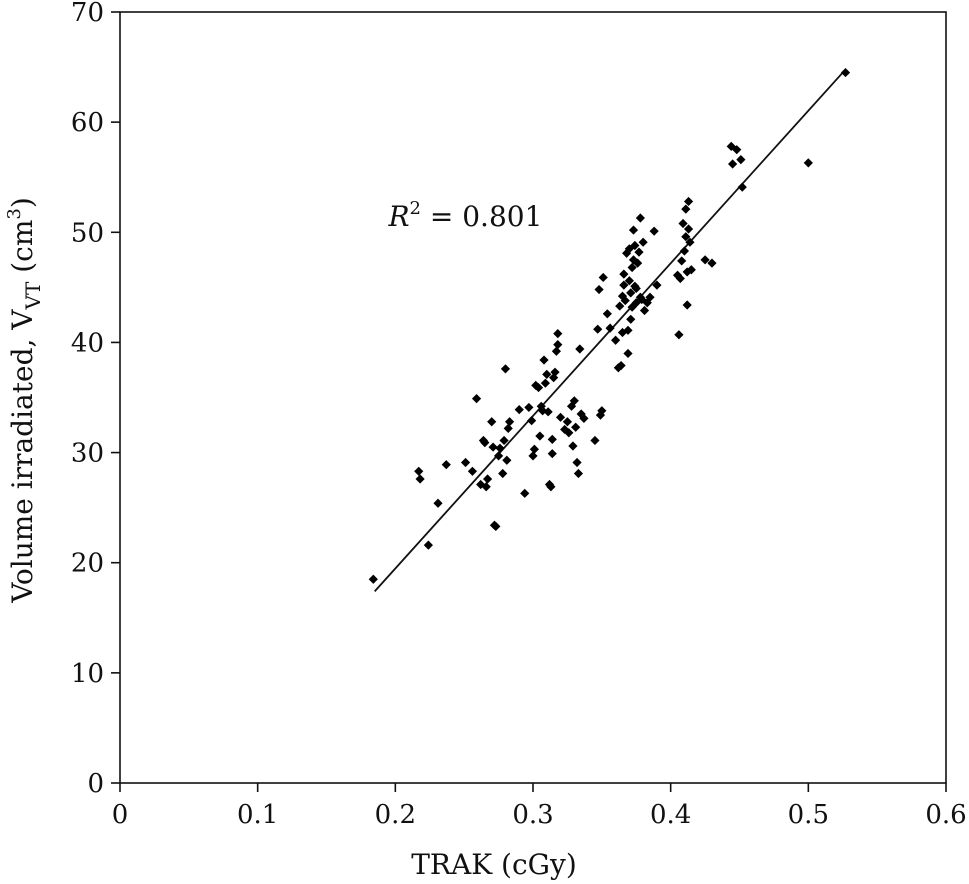  What do you see at coordinates (87, 343) in the screenshot?
I see `y-tick-label: 40` at bounding box center [87, 343].